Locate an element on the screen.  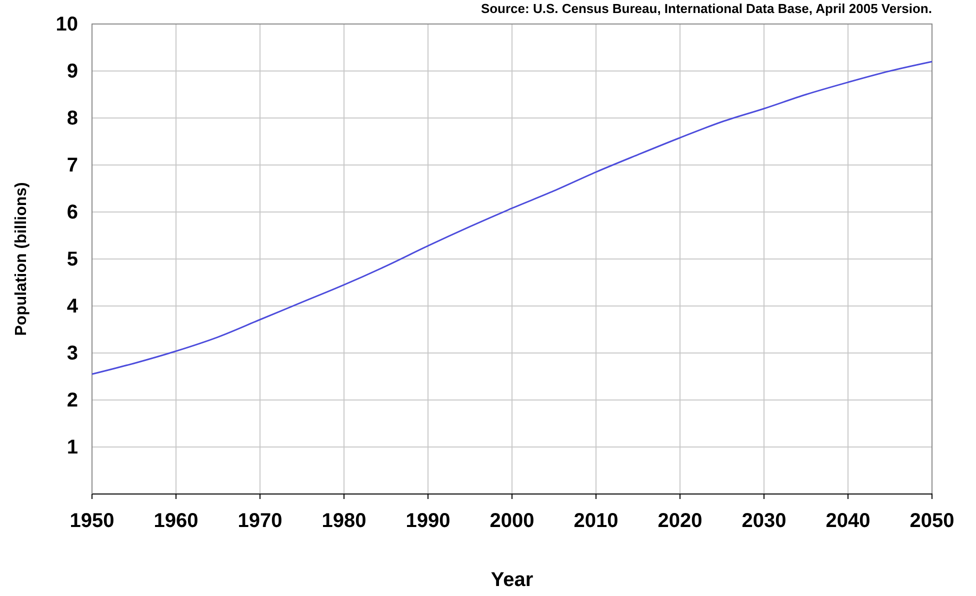
x-tick-label: 1970 is located at coordinates (260, 521).